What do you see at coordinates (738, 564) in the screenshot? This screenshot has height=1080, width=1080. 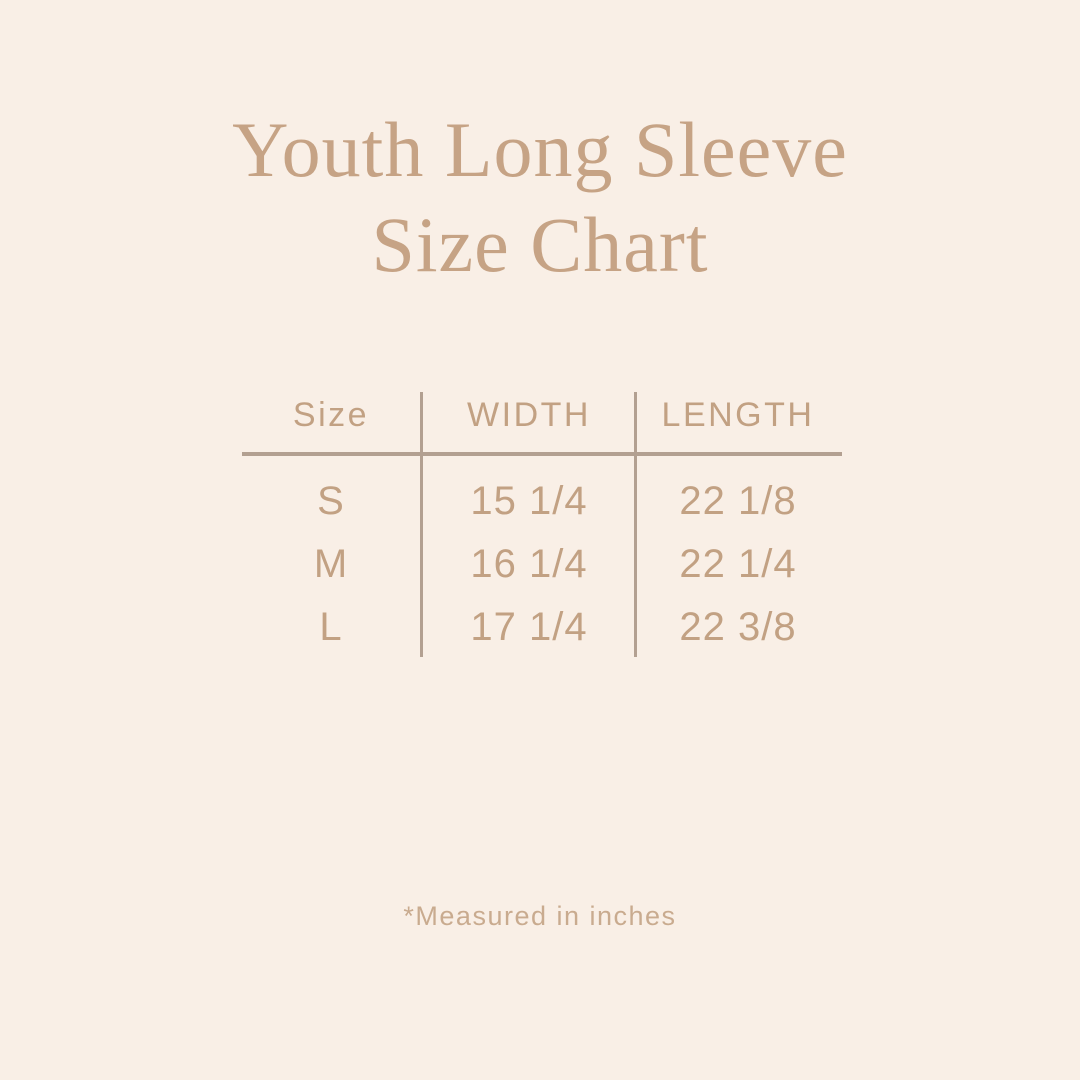 I see `table-row-m-length: 22 1/4` at bounding box center [738, 564].